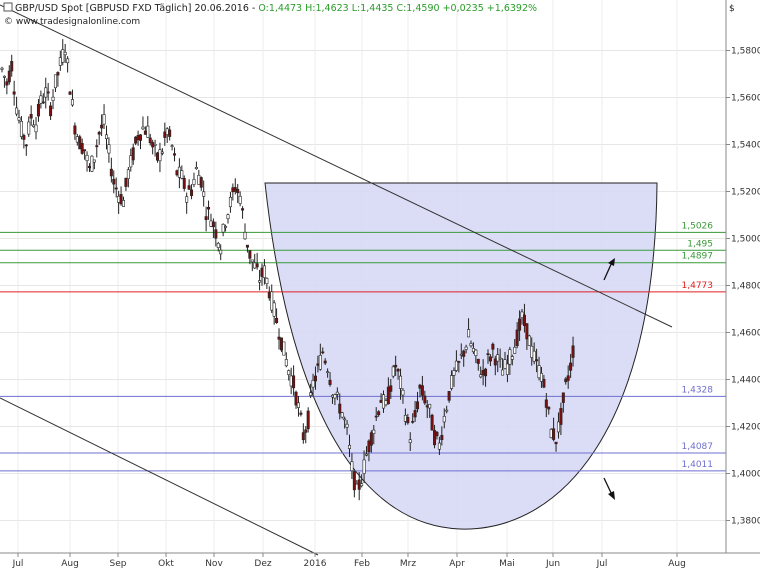 This screenshot has height=570, width=760. Describe the element at coordinates (118, 564) in the screenshot. I see `time-axis-label: Sep` at that location.